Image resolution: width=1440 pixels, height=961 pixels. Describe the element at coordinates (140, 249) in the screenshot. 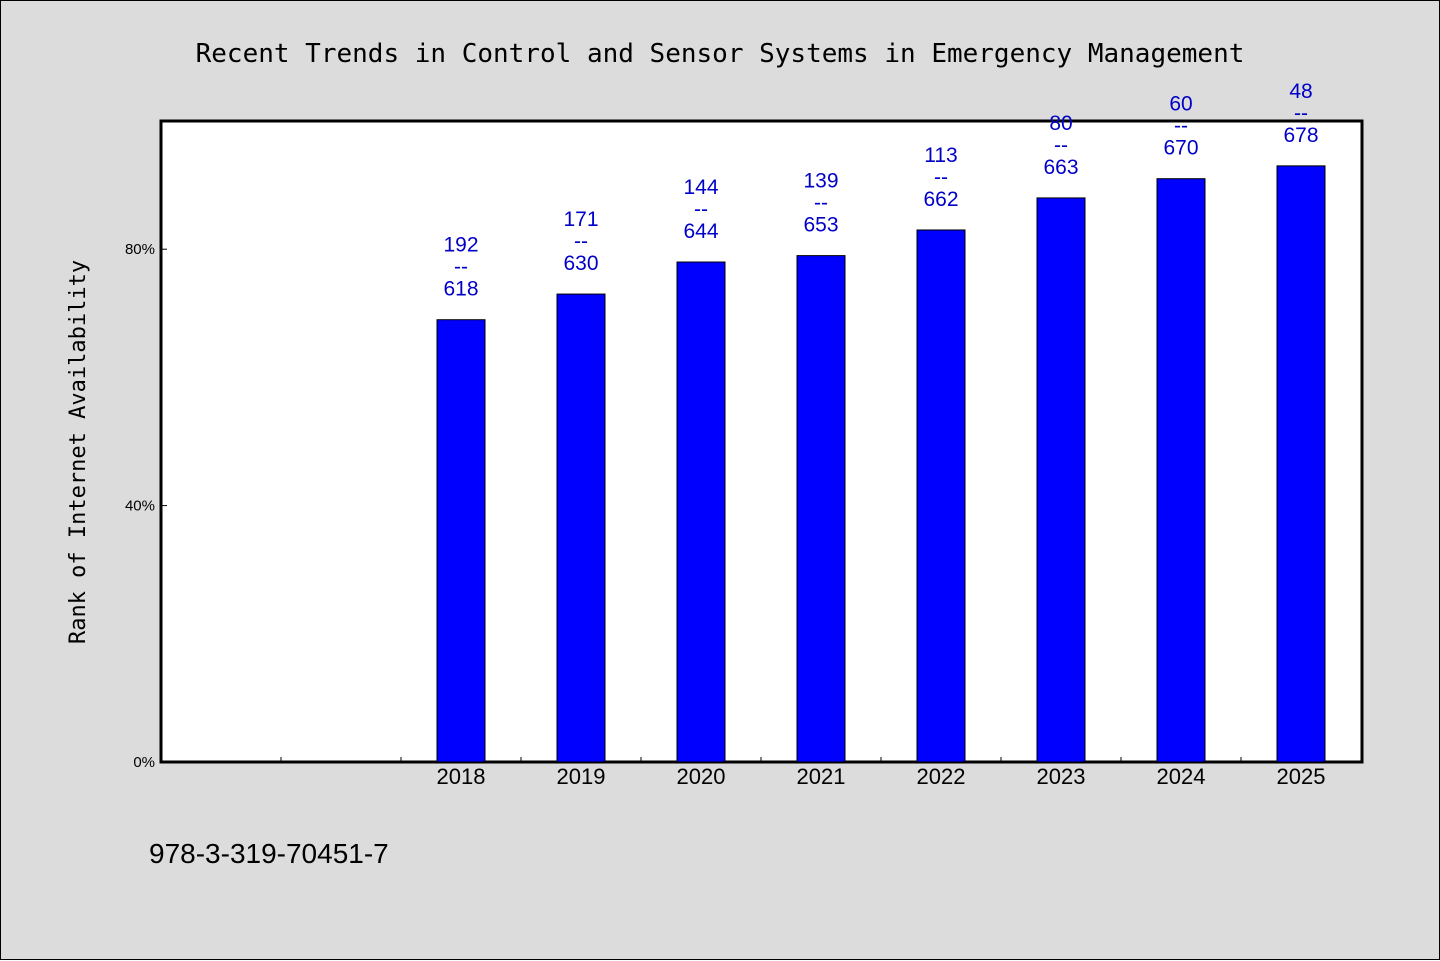

I see `y-tick-label: 80%` at that location.